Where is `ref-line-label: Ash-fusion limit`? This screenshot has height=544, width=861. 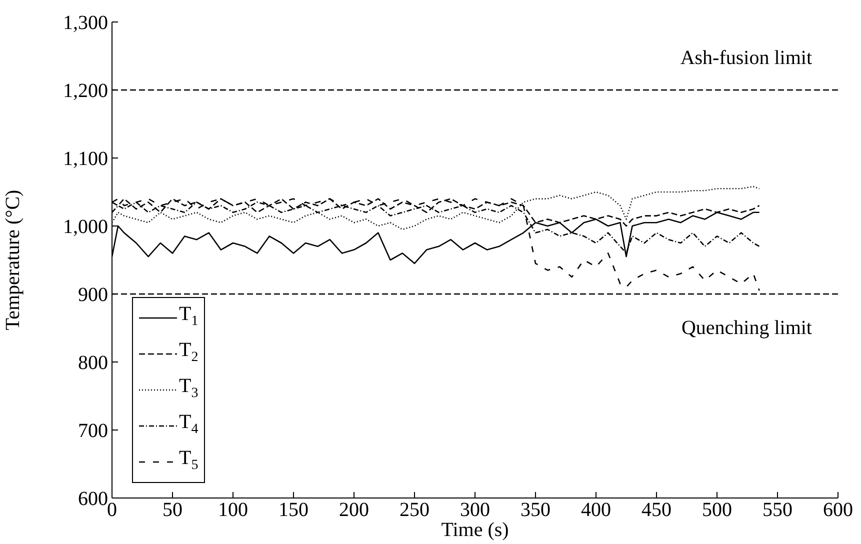
ref-line-label: Ash-fusion limit is located at coordinates (746, 58).